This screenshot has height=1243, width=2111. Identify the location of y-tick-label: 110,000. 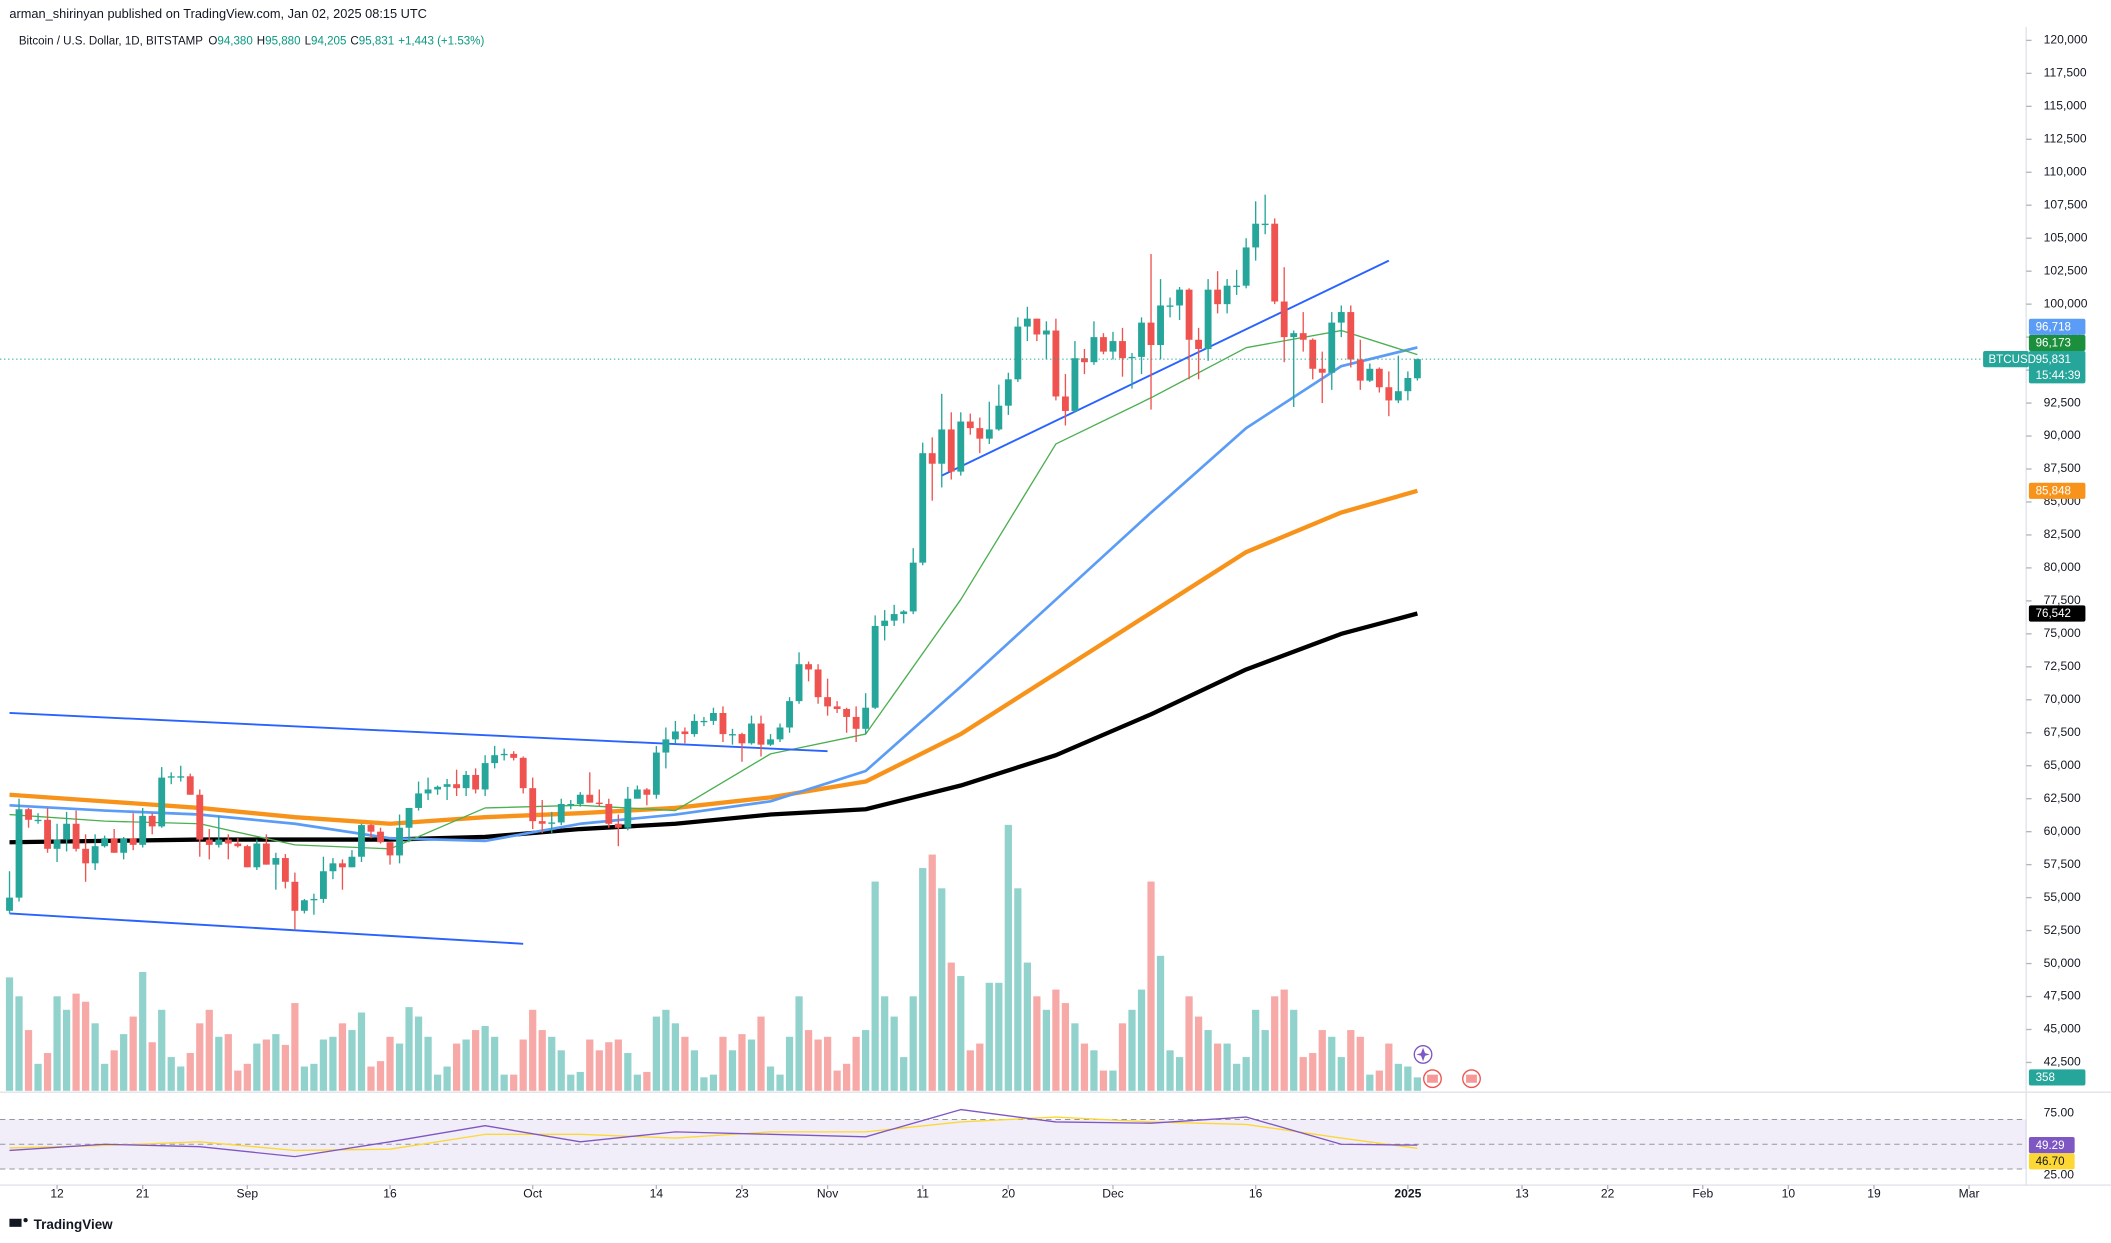
(2065, 171).